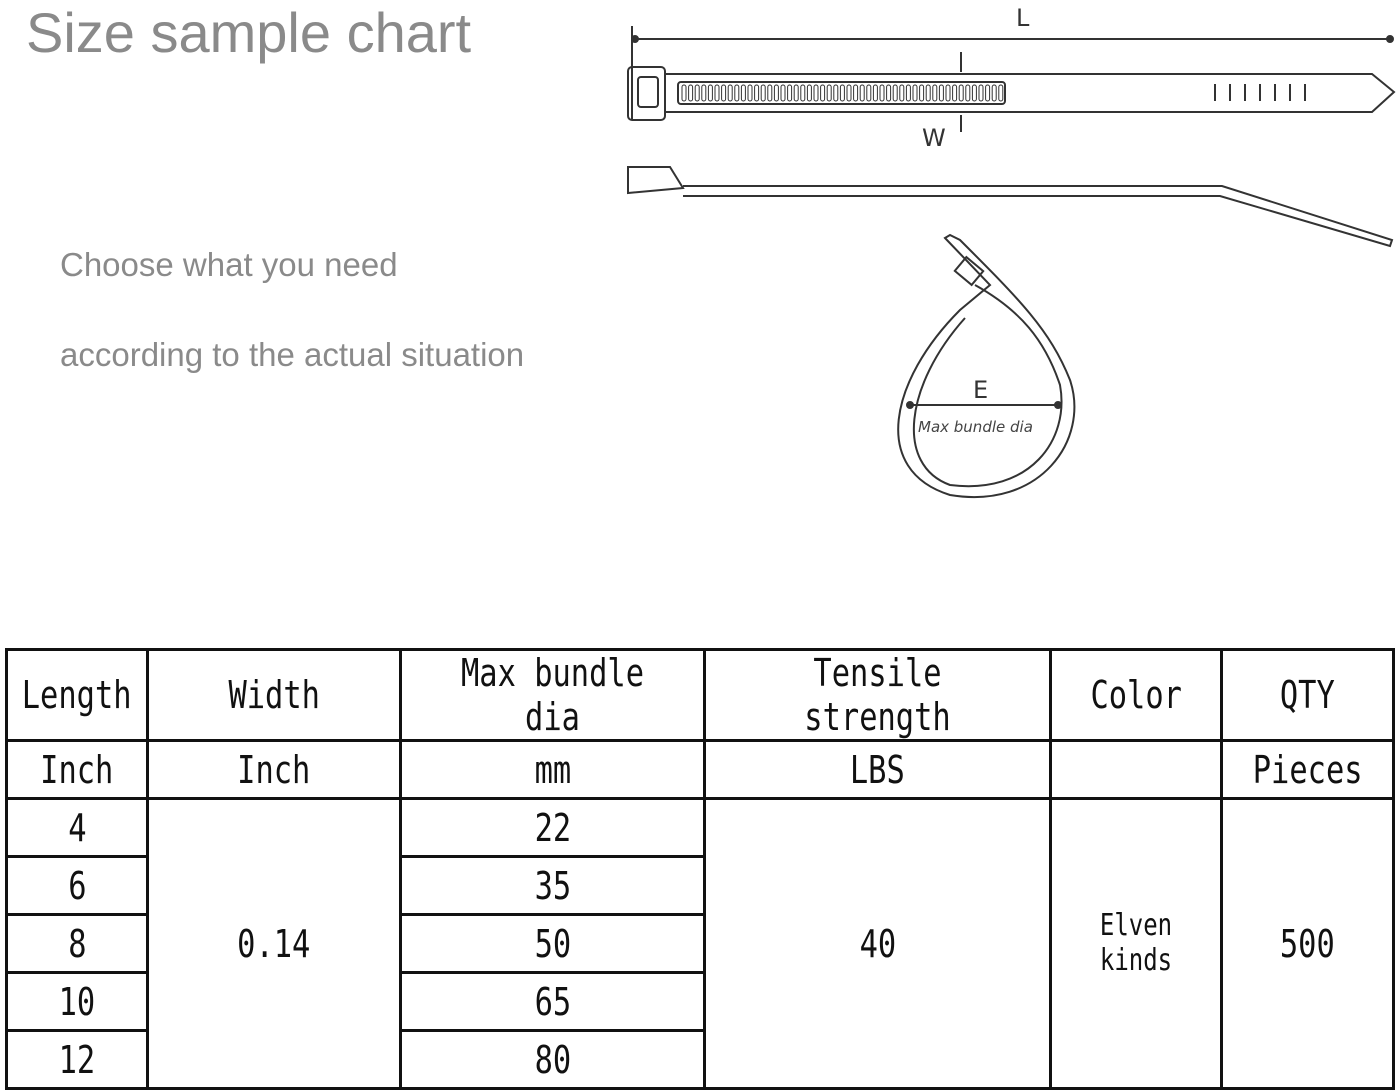  I want to click on cable-tie-side-view, so click(1010, 207).